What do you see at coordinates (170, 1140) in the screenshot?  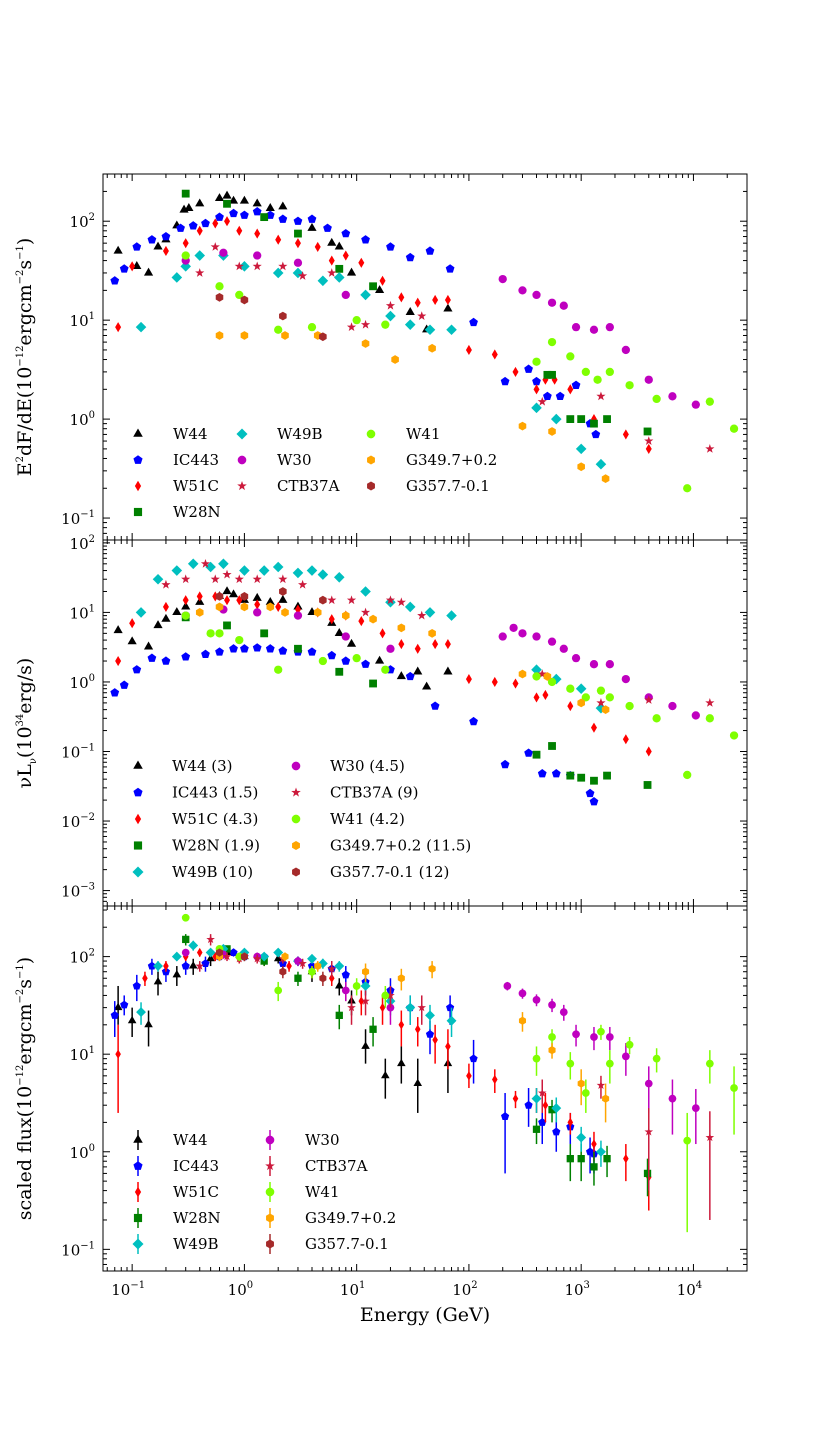 I see `legend-item-w44: W44` at bounding box center [170, 1140].